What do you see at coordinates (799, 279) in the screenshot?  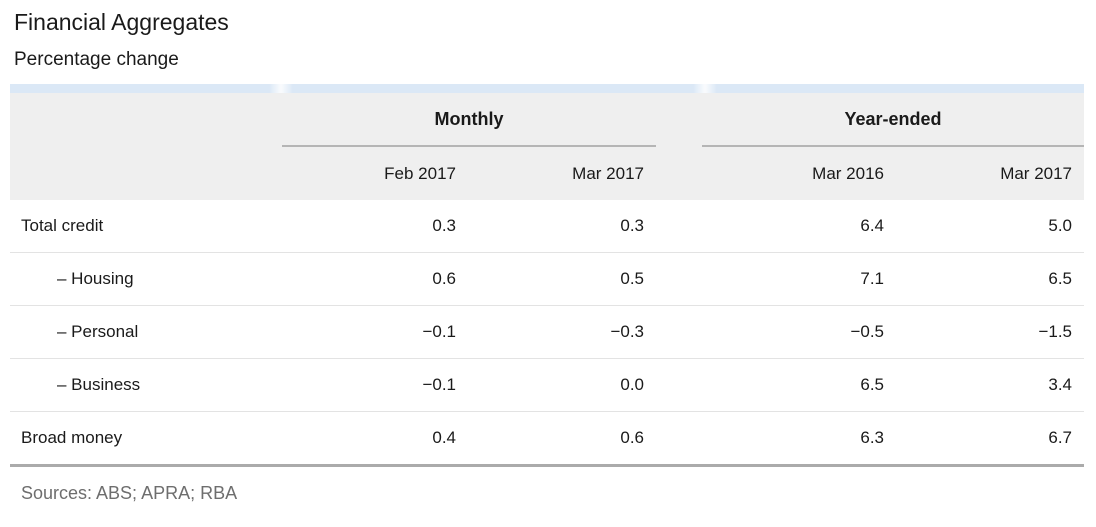 I see `value-cell: 7.1` at bounding box center [799, 279].